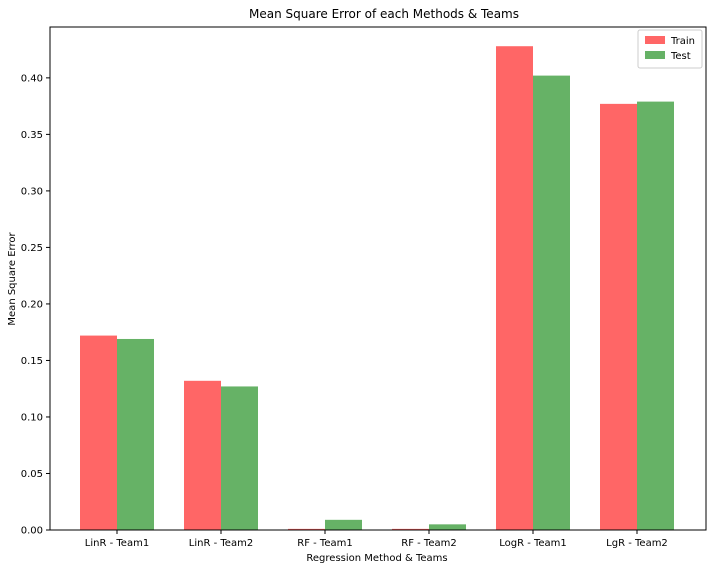  Describe the element at coordinates (32, 135) in the screenshot. I see `y-tick-label: 0.35` at that location.